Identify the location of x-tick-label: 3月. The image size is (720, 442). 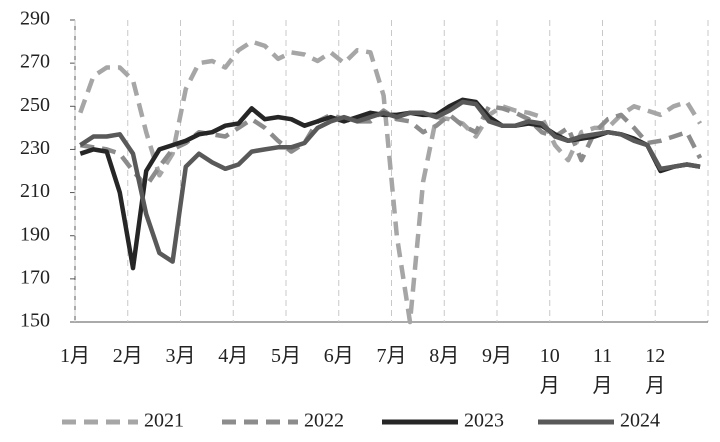
(180, 356).